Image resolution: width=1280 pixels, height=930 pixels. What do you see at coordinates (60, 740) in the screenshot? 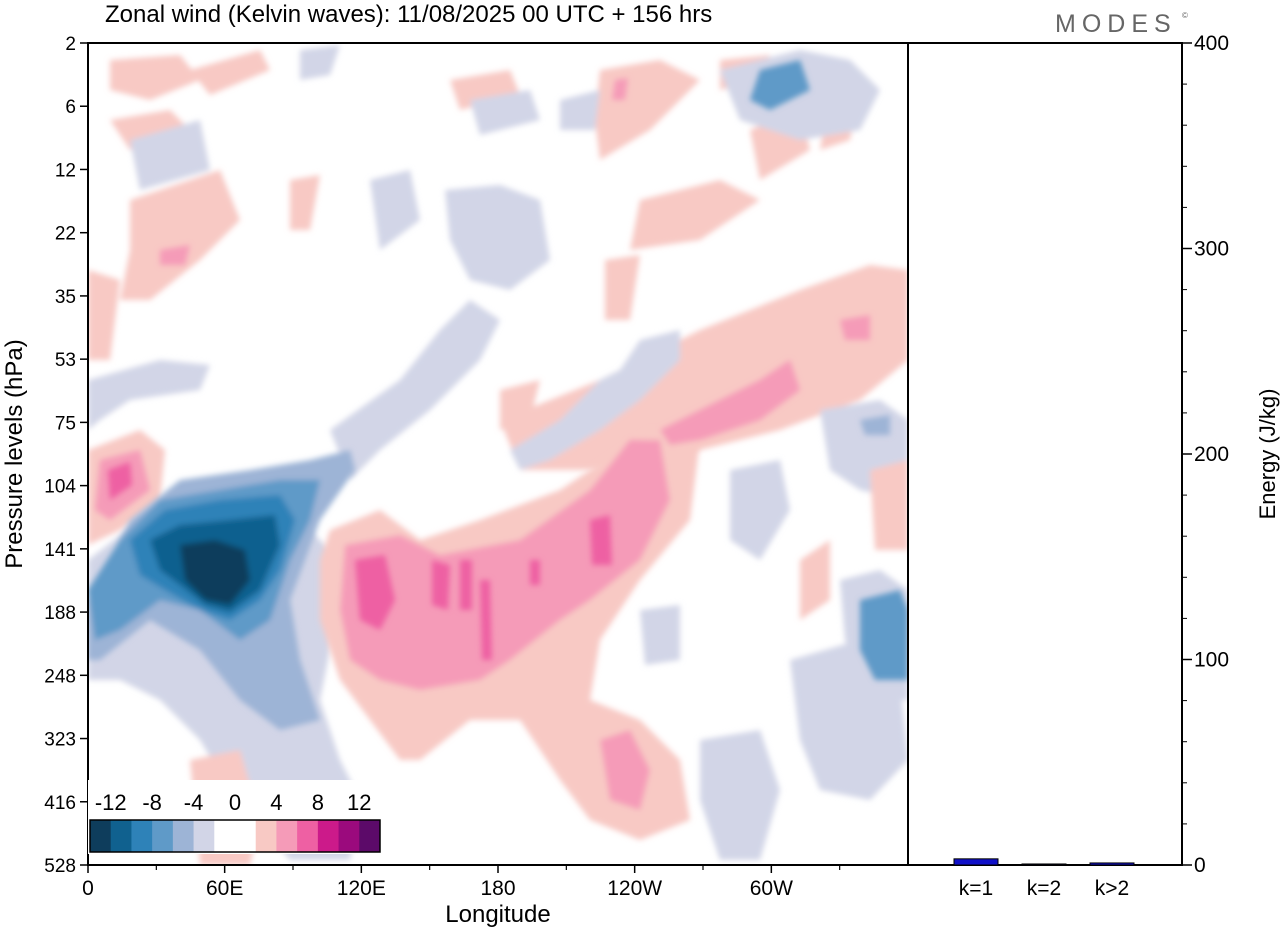
I see `y-tick-label: 323` at bounding box center [60, 740].